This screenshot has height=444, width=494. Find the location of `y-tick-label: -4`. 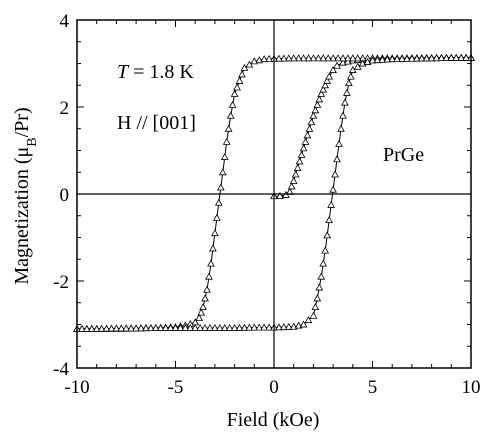

y-tick-label: -4 is located at coordinates (61, 369).